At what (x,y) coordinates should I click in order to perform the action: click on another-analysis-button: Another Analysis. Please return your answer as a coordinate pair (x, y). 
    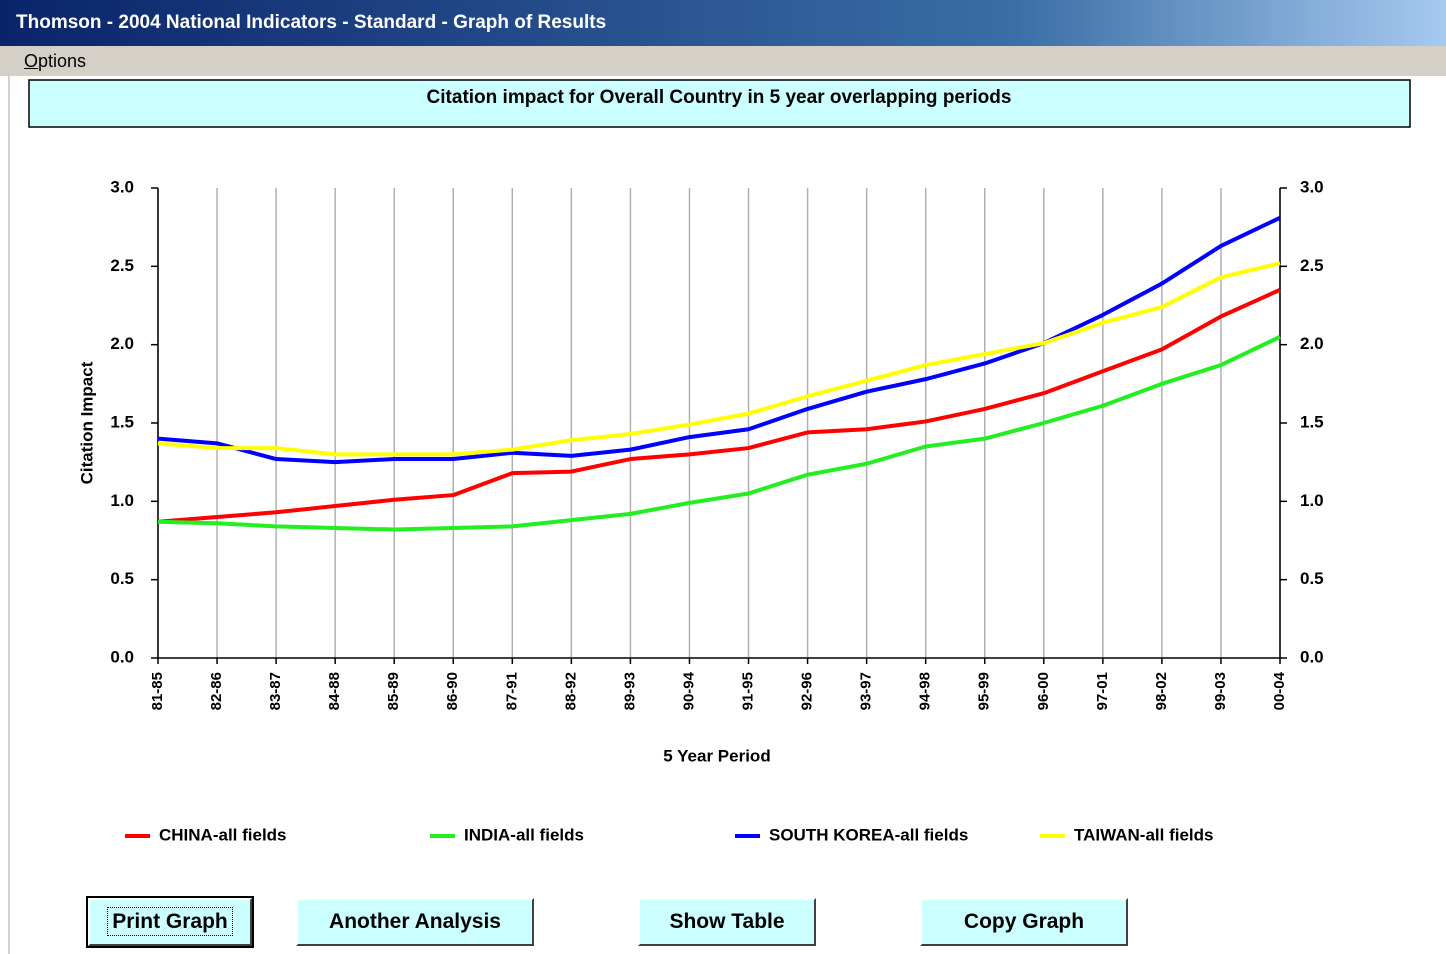
    Looking at the image, I should click on (415, 922).